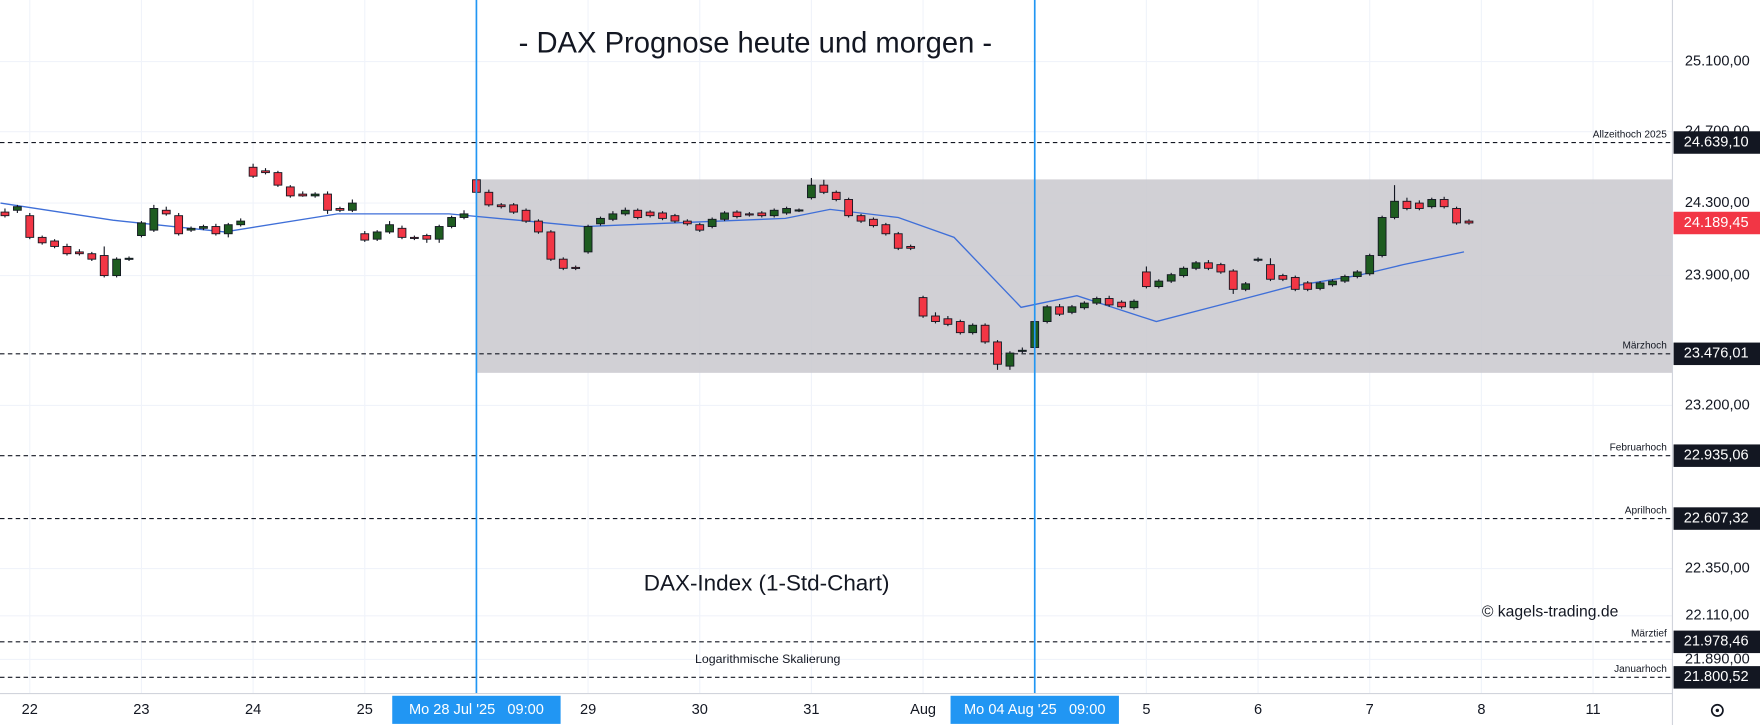  I want to click on chart-title: - DAX Prognose heute und morgen -, so click(755, 44).